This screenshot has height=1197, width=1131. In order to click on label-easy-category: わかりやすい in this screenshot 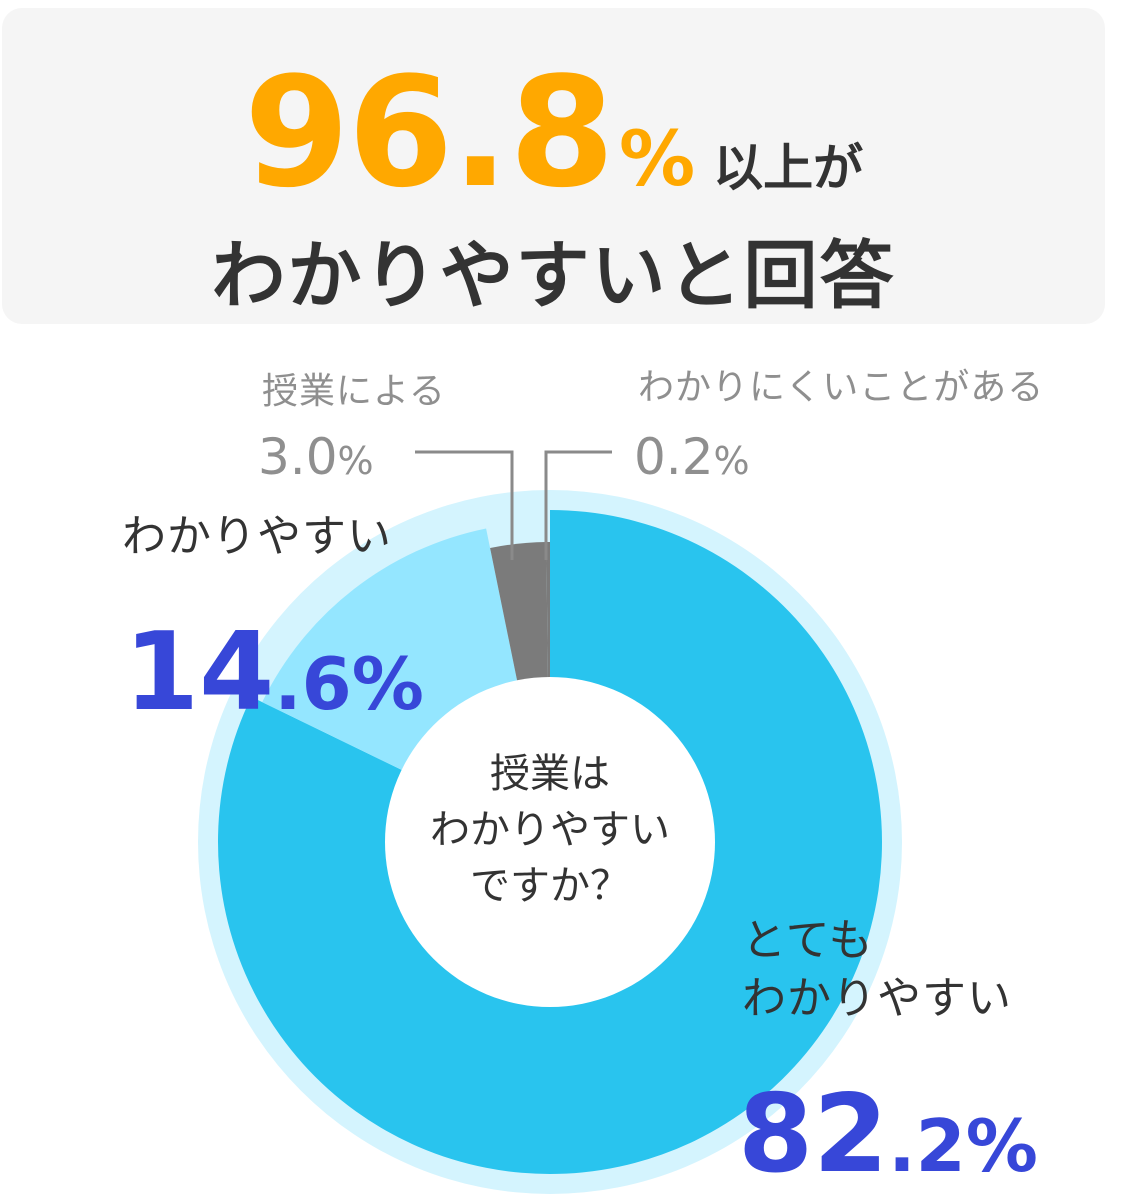, I will do `click(257, 536)`.